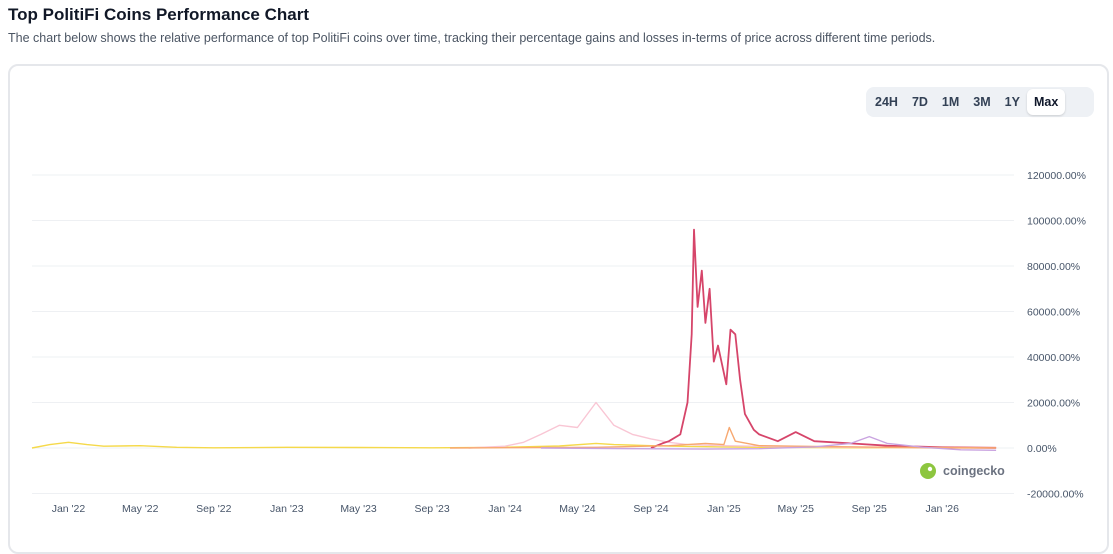 The width and height of the screenshot is (1113, 554). Describe the element at coordinates (886, 102) in the screenshot. I see `range-button-24h: 24H` at that location.